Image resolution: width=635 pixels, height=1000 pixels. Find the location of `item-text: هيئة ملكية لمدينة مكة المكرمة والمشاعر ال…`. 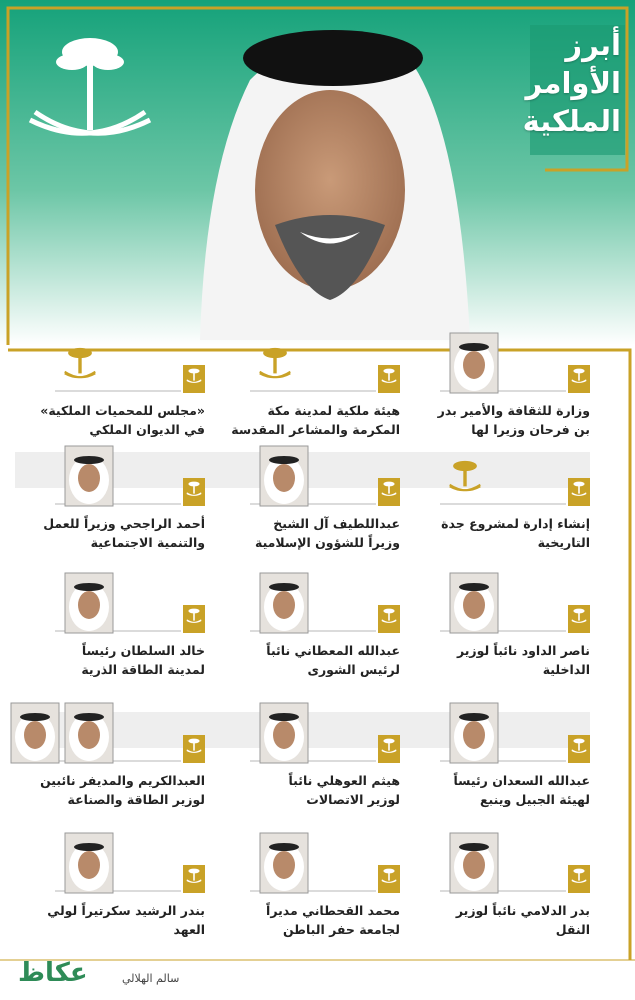

item-text: هيئة ملكية لمدينة مكة المكرمة والمشاعر ال… is located at coordinates (315, 420).